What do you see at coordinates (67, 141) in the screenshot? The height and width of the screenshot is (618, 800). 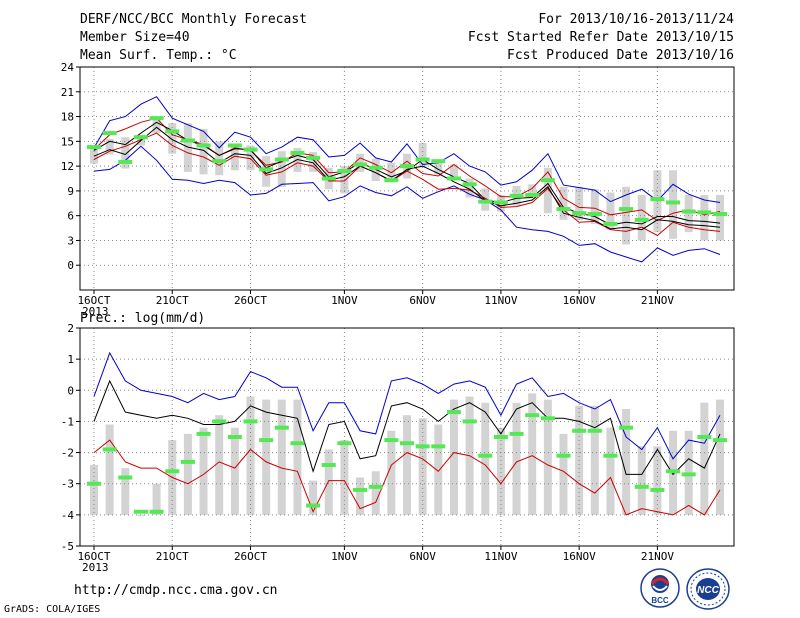 I see `temp-ytick-label: 15` at bounding box center [67, 141].